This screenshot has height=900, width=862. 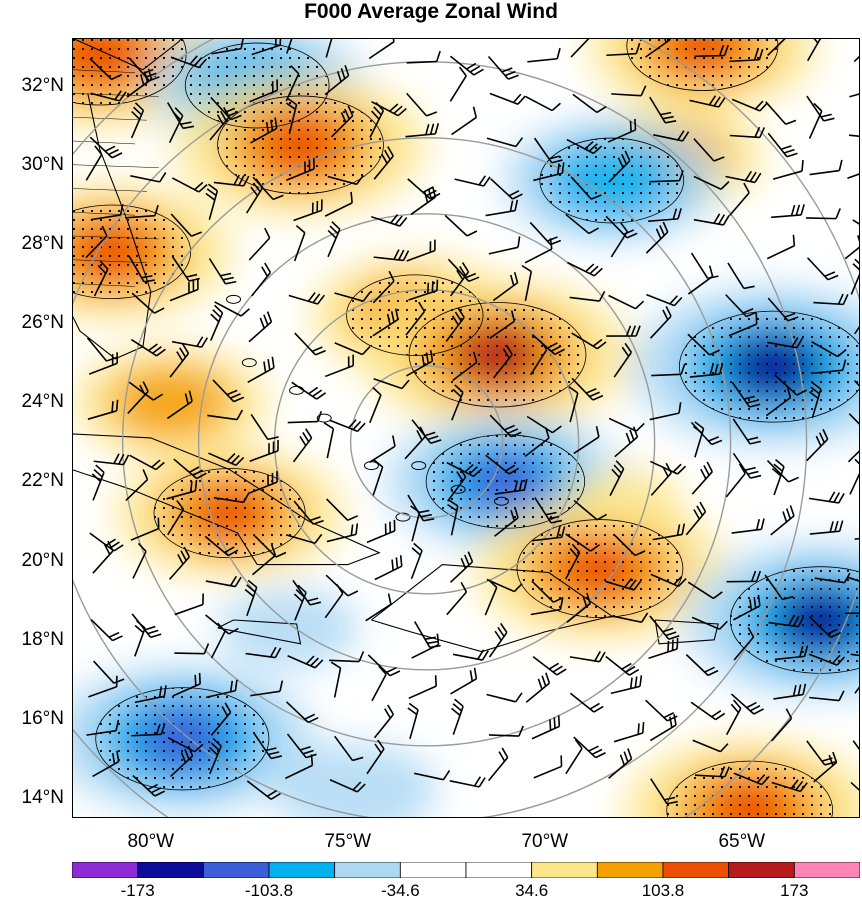 I want to click on coast-jamaica, so click(x=259, y=632).